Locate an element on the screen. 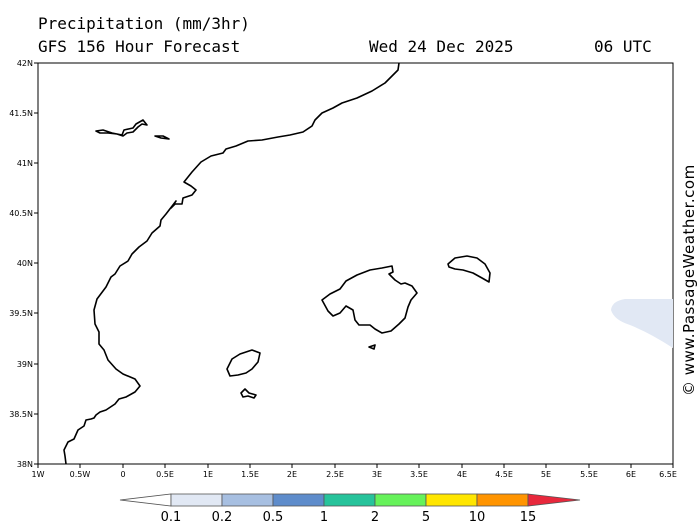 The height and width of the screenshot is (525, 700). lon-label: 3.5E is located at coordinates (419, 474).